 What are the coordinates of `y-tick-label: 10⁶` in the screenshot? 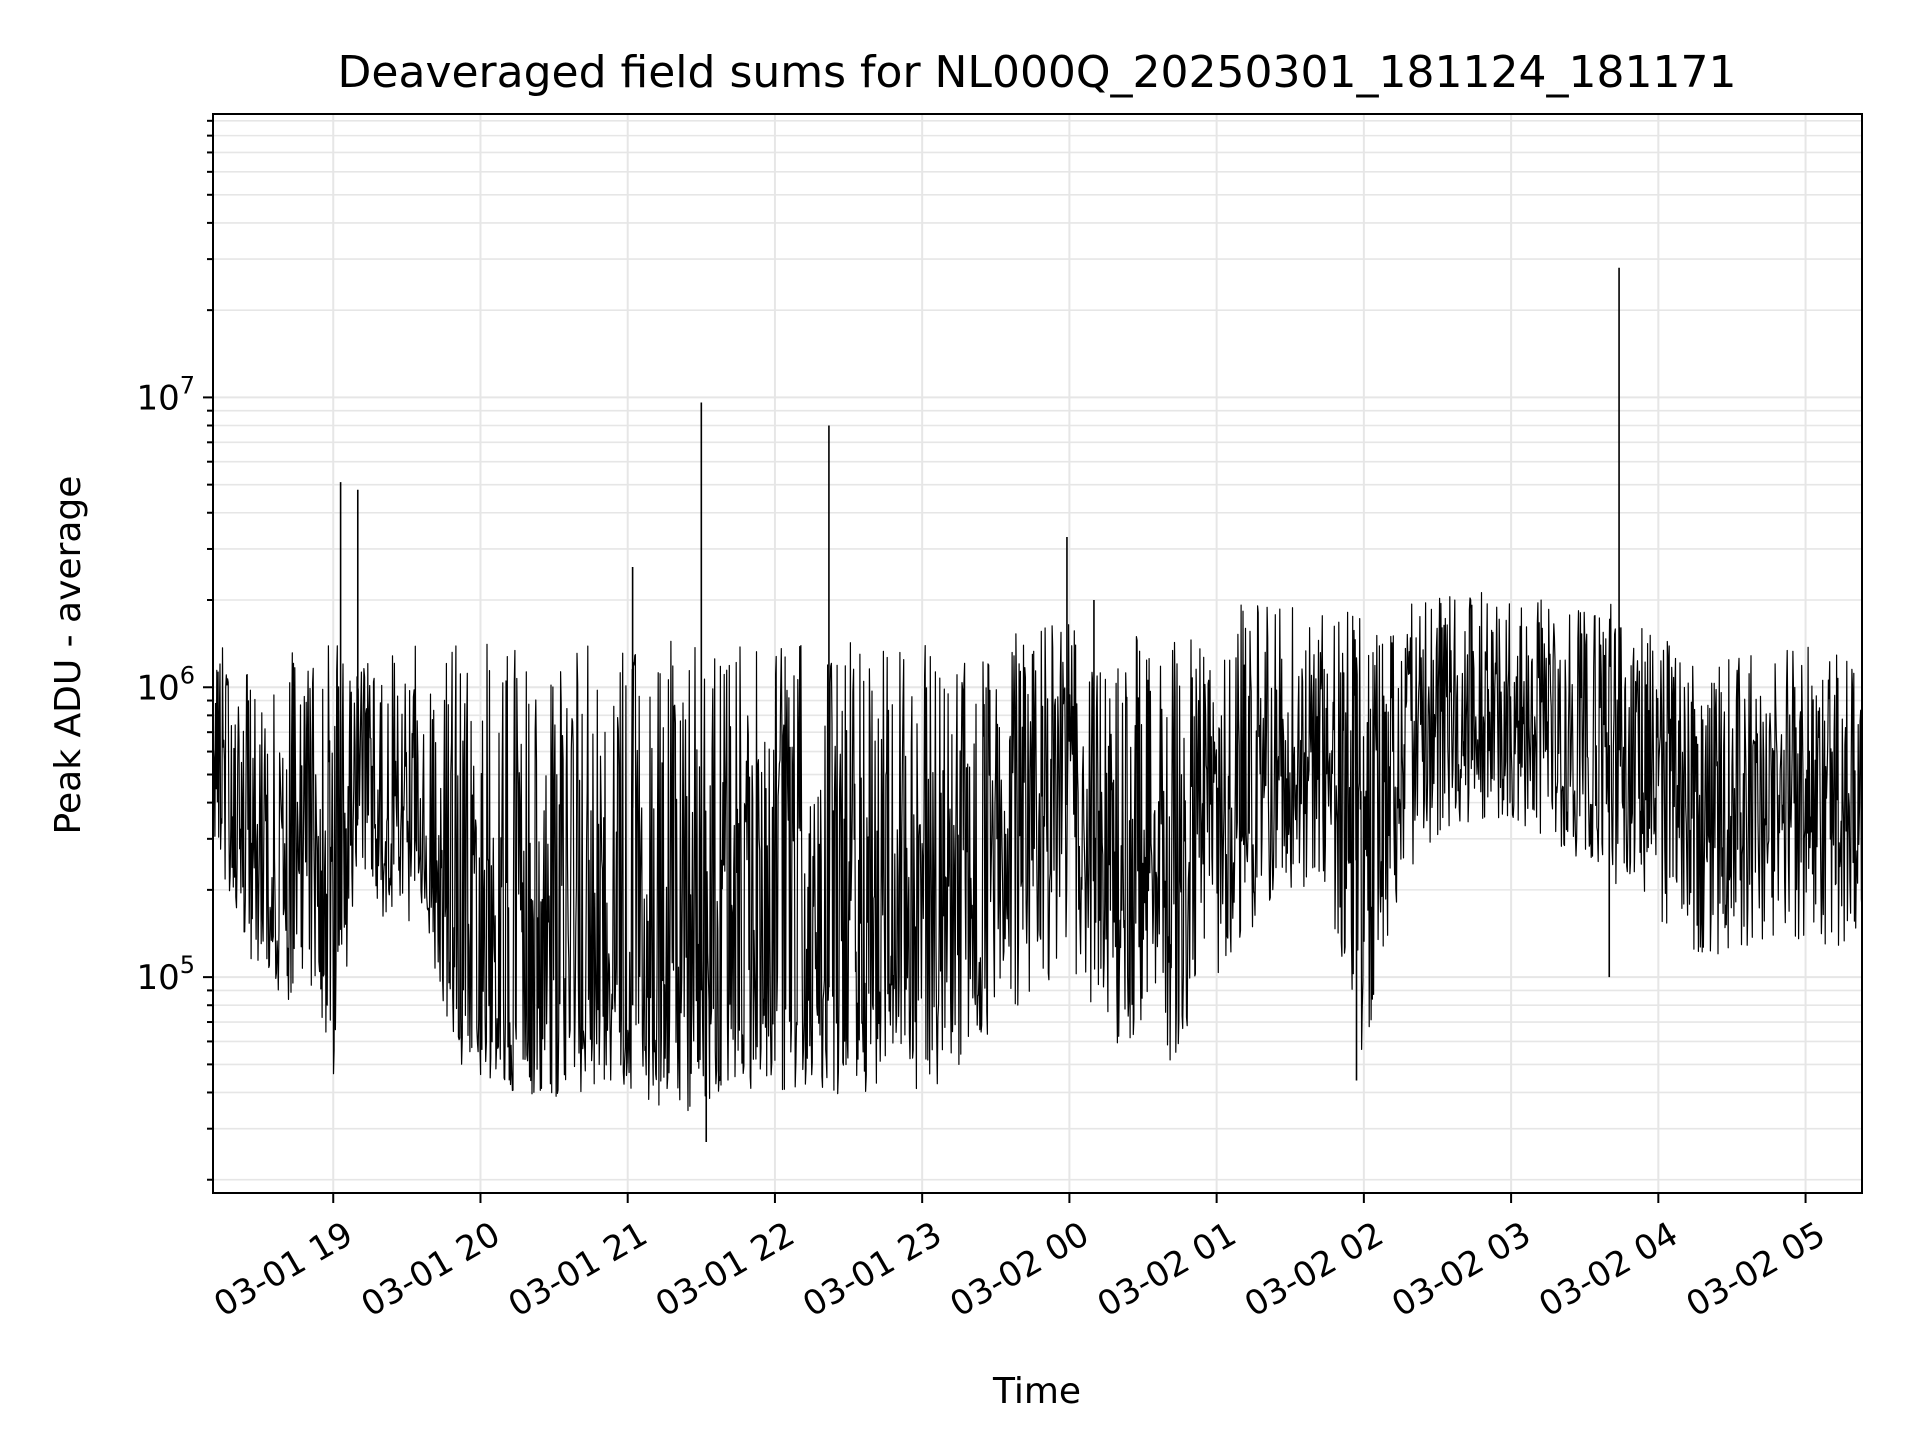 It's located at (165, 684).